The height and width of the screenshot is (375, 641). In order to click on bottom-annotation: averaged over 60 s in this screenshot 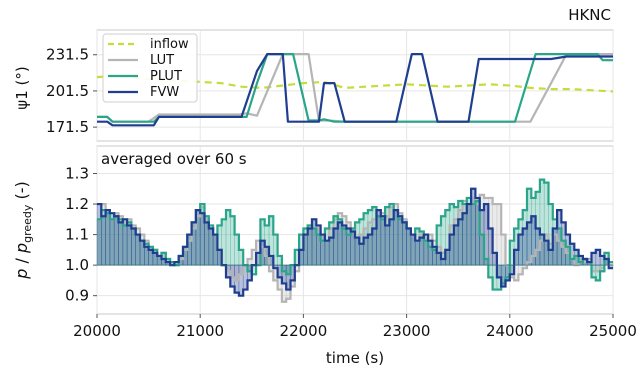, I will do `click(174, 159)`.